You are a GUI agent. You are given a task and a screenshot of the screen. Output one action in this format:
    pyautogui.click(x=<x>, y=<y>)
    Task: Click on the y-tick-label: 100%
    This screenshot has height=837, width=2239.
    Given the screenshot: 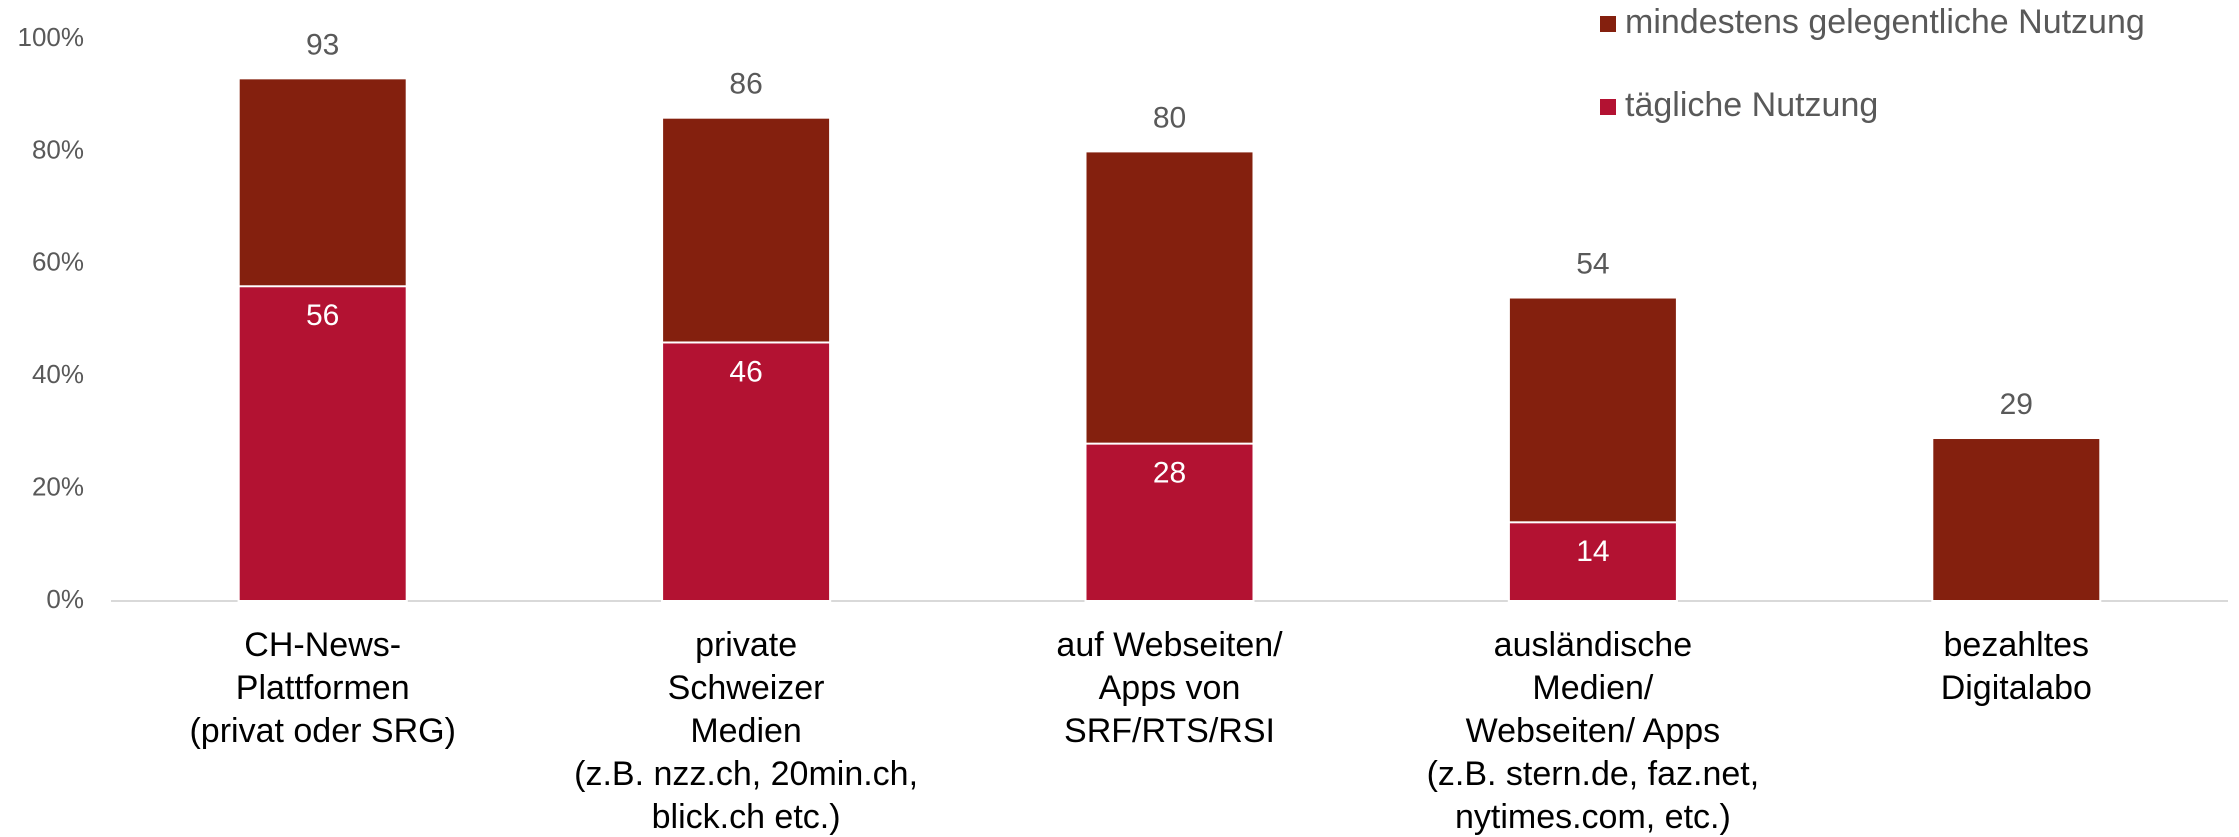 What is the action you would take?
    pyautogui.click(x=51, y=37)
    